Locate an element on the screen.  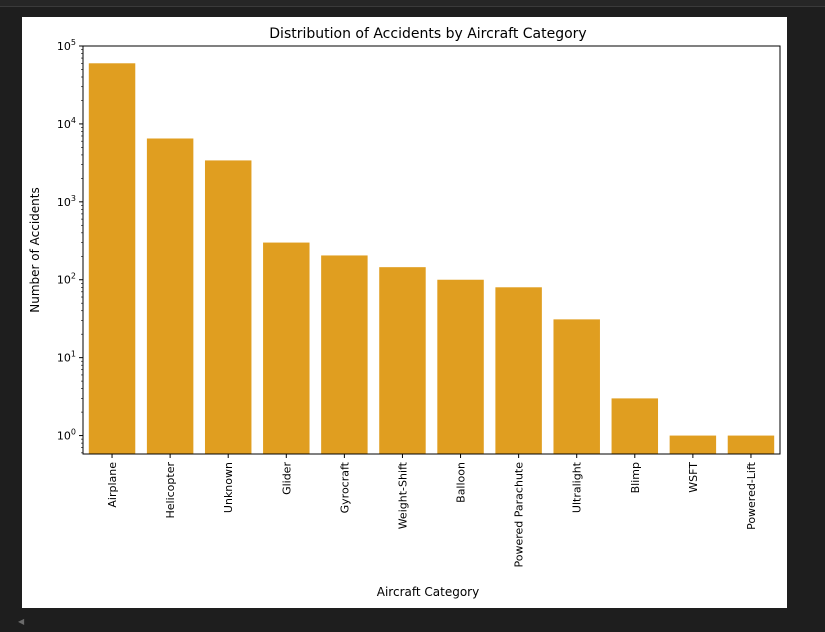
bar-powered-parachute is located at coordinates (518, 370).